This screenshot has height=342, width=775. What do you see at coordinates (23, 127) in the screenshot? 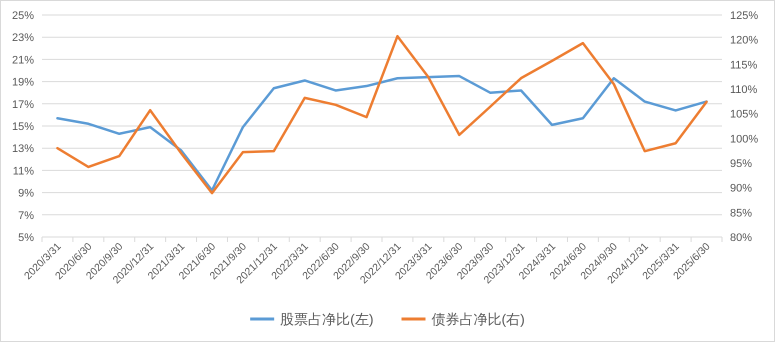
I see `y-tick-label: 15%` at bounding box center [23, 127].